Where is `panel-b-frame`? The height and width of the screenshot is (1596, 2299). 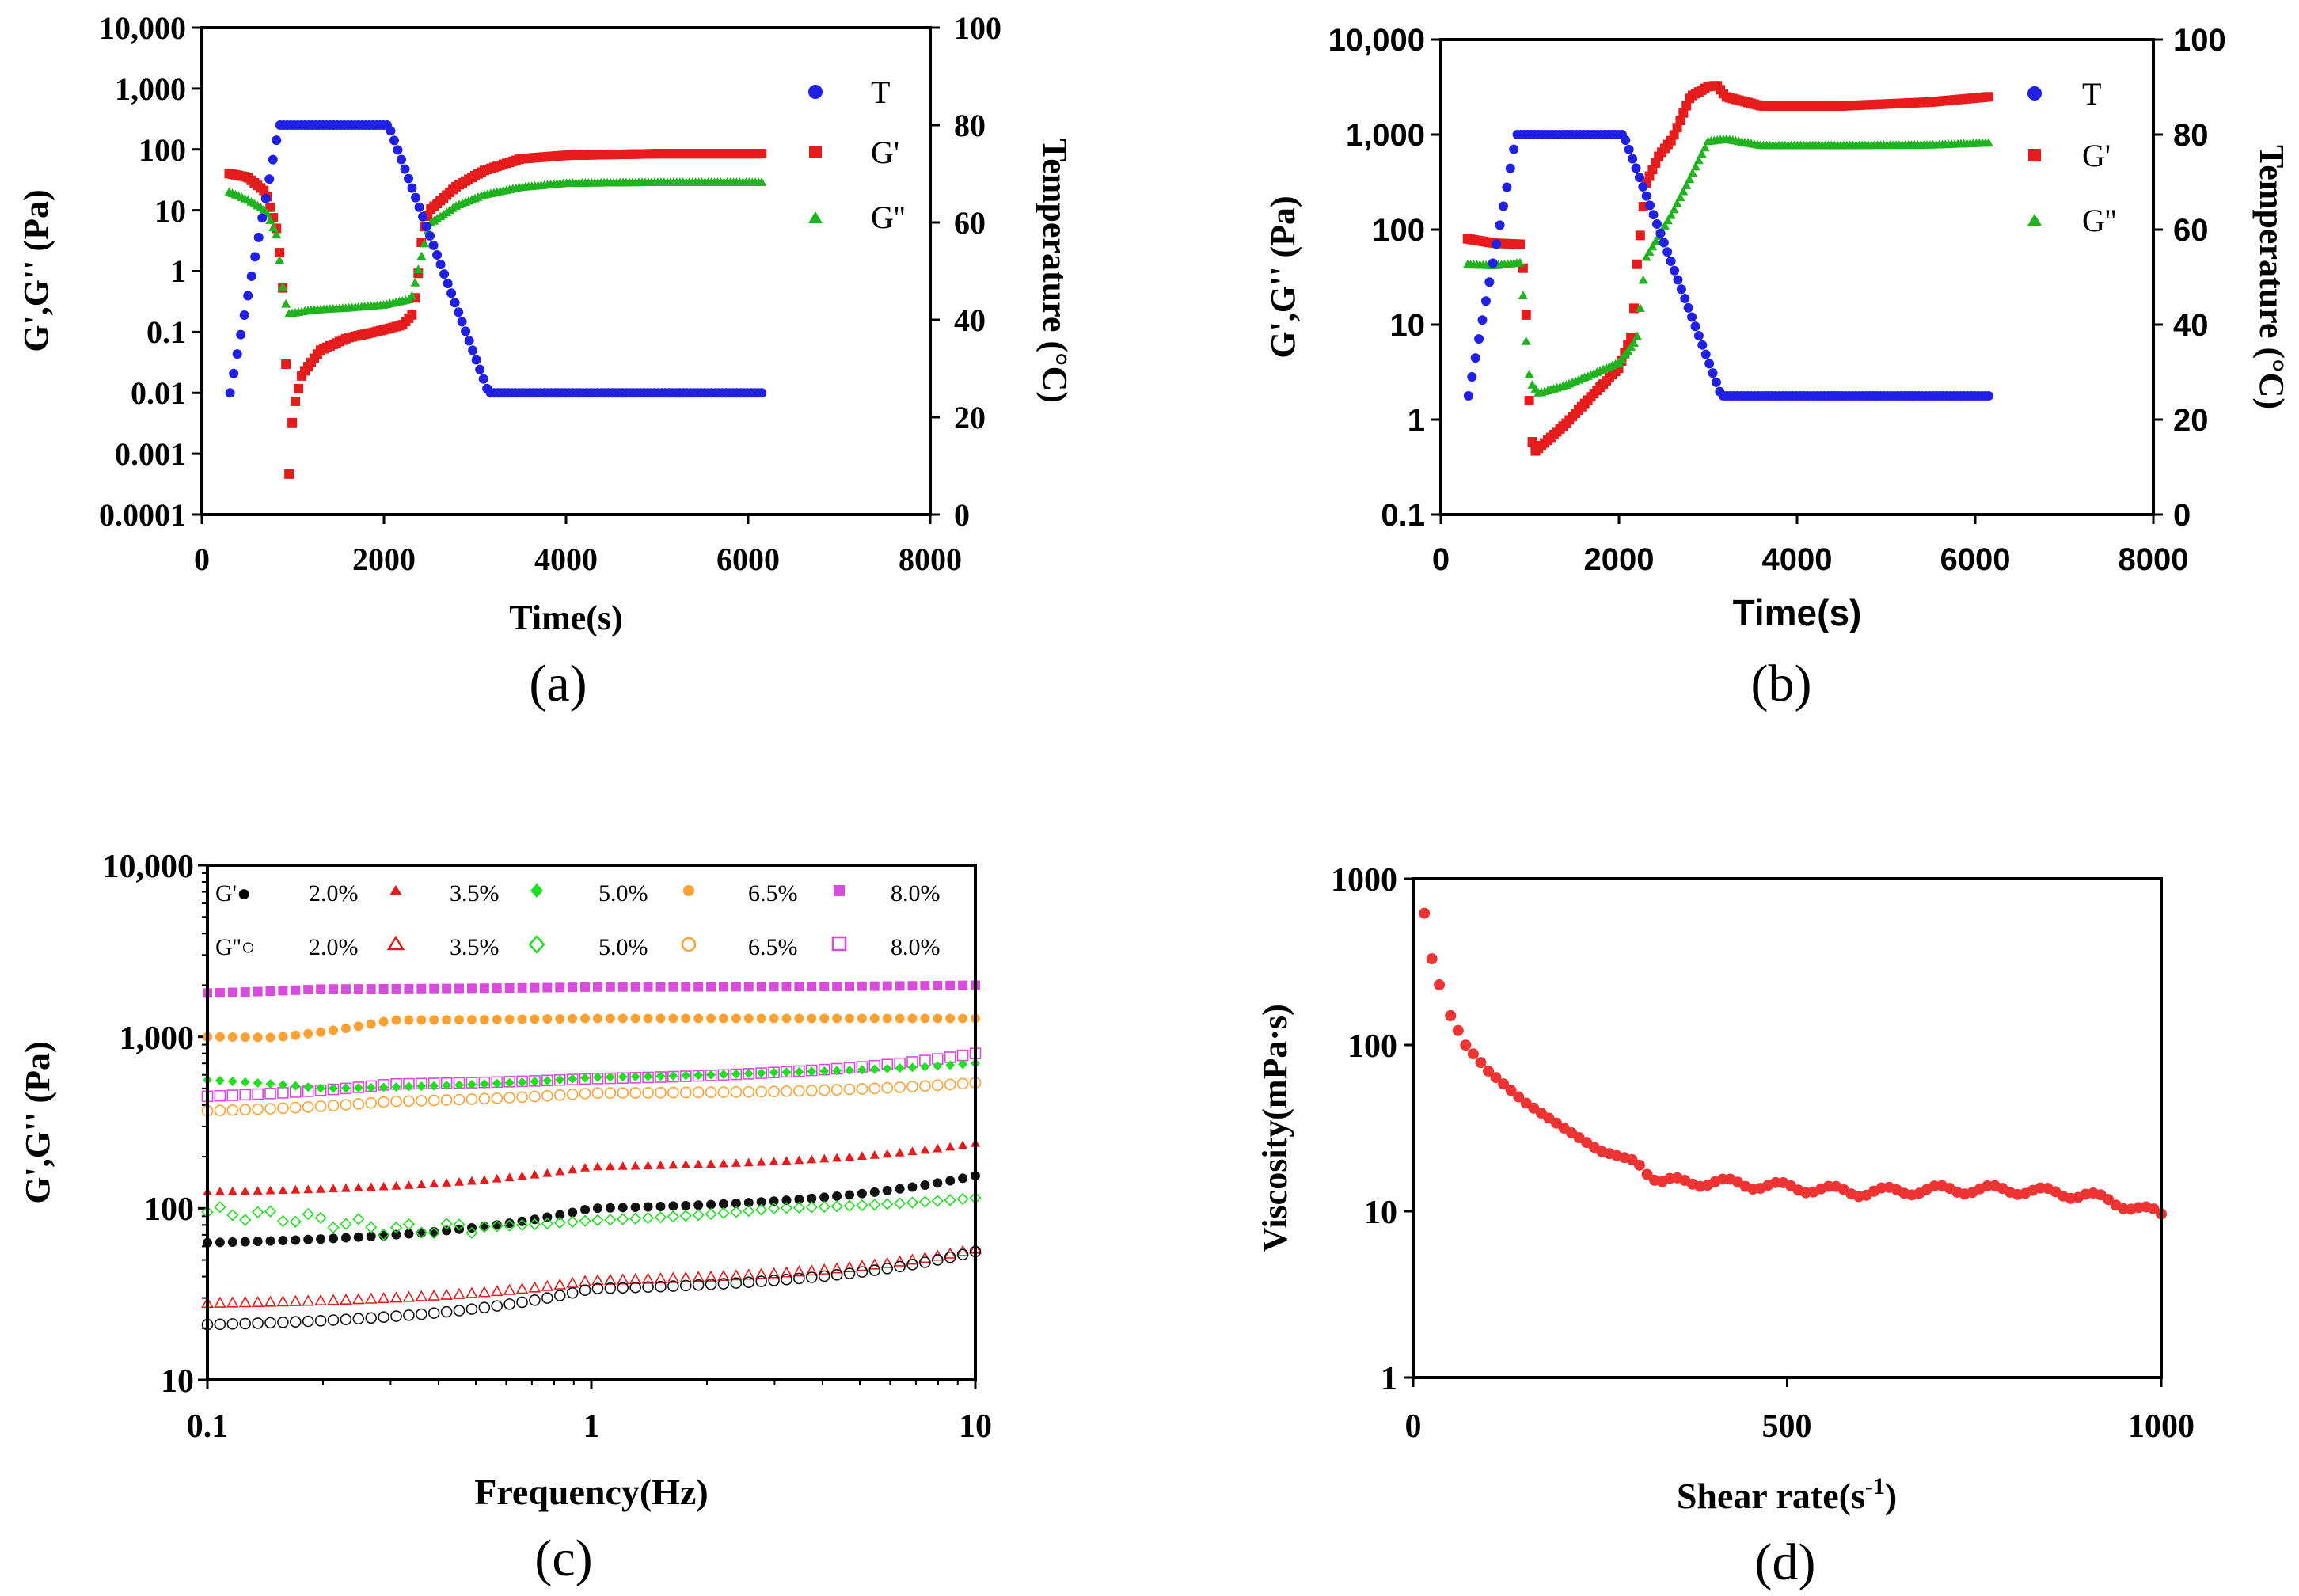
panel-b-frame is located at coordinates (1797, 277).